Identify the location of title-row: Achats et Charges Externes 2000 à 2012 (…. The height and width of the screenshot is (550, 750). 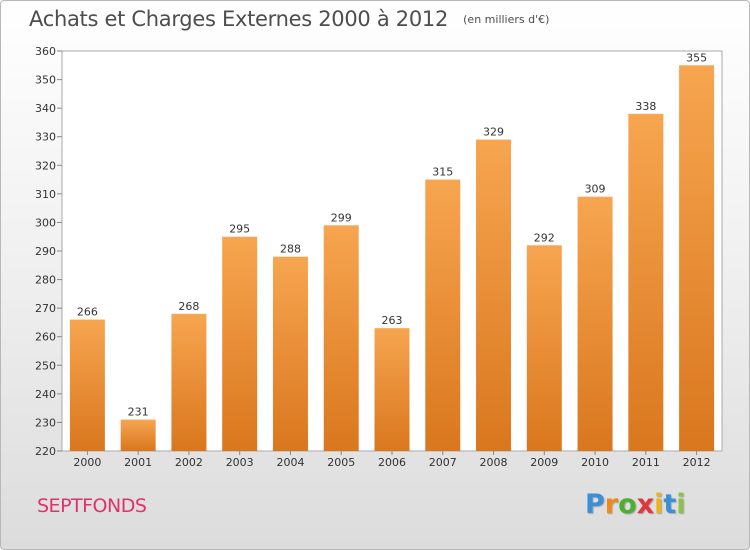
(289, 19).